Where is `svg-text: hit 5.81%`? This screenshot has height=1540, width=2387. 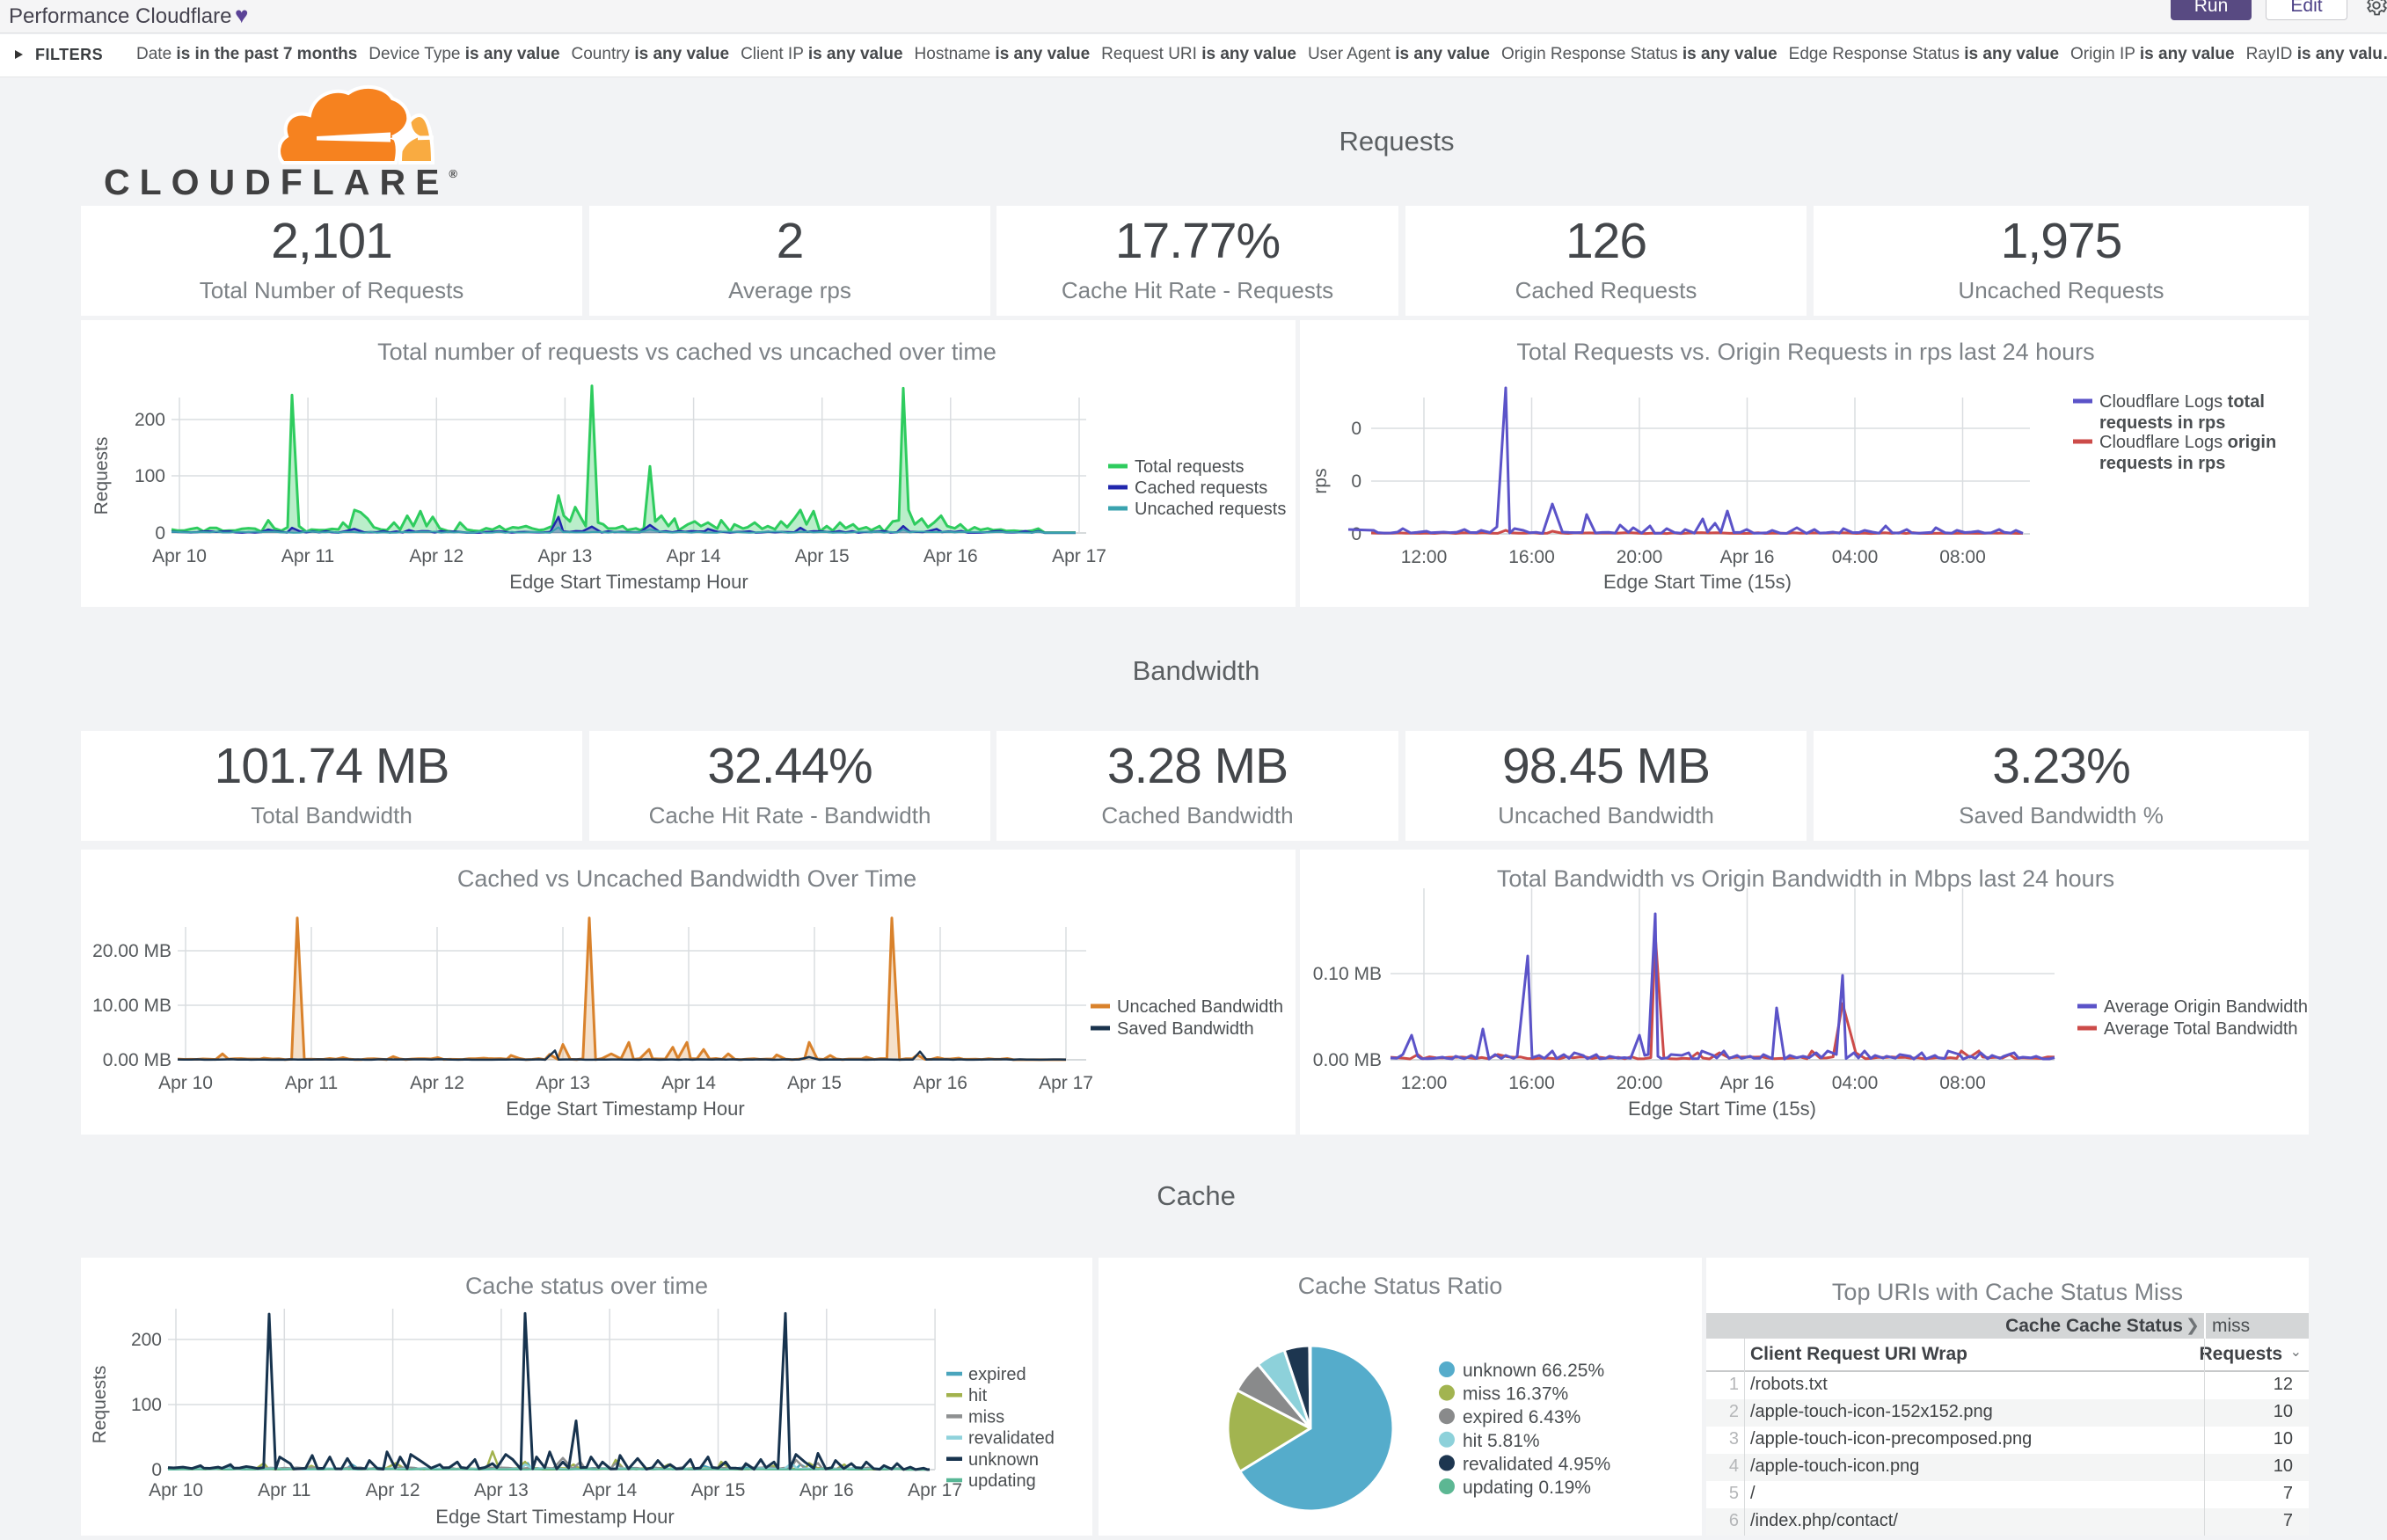 svg-text: hit 5.81% is located at coordinates (1501, 1441).